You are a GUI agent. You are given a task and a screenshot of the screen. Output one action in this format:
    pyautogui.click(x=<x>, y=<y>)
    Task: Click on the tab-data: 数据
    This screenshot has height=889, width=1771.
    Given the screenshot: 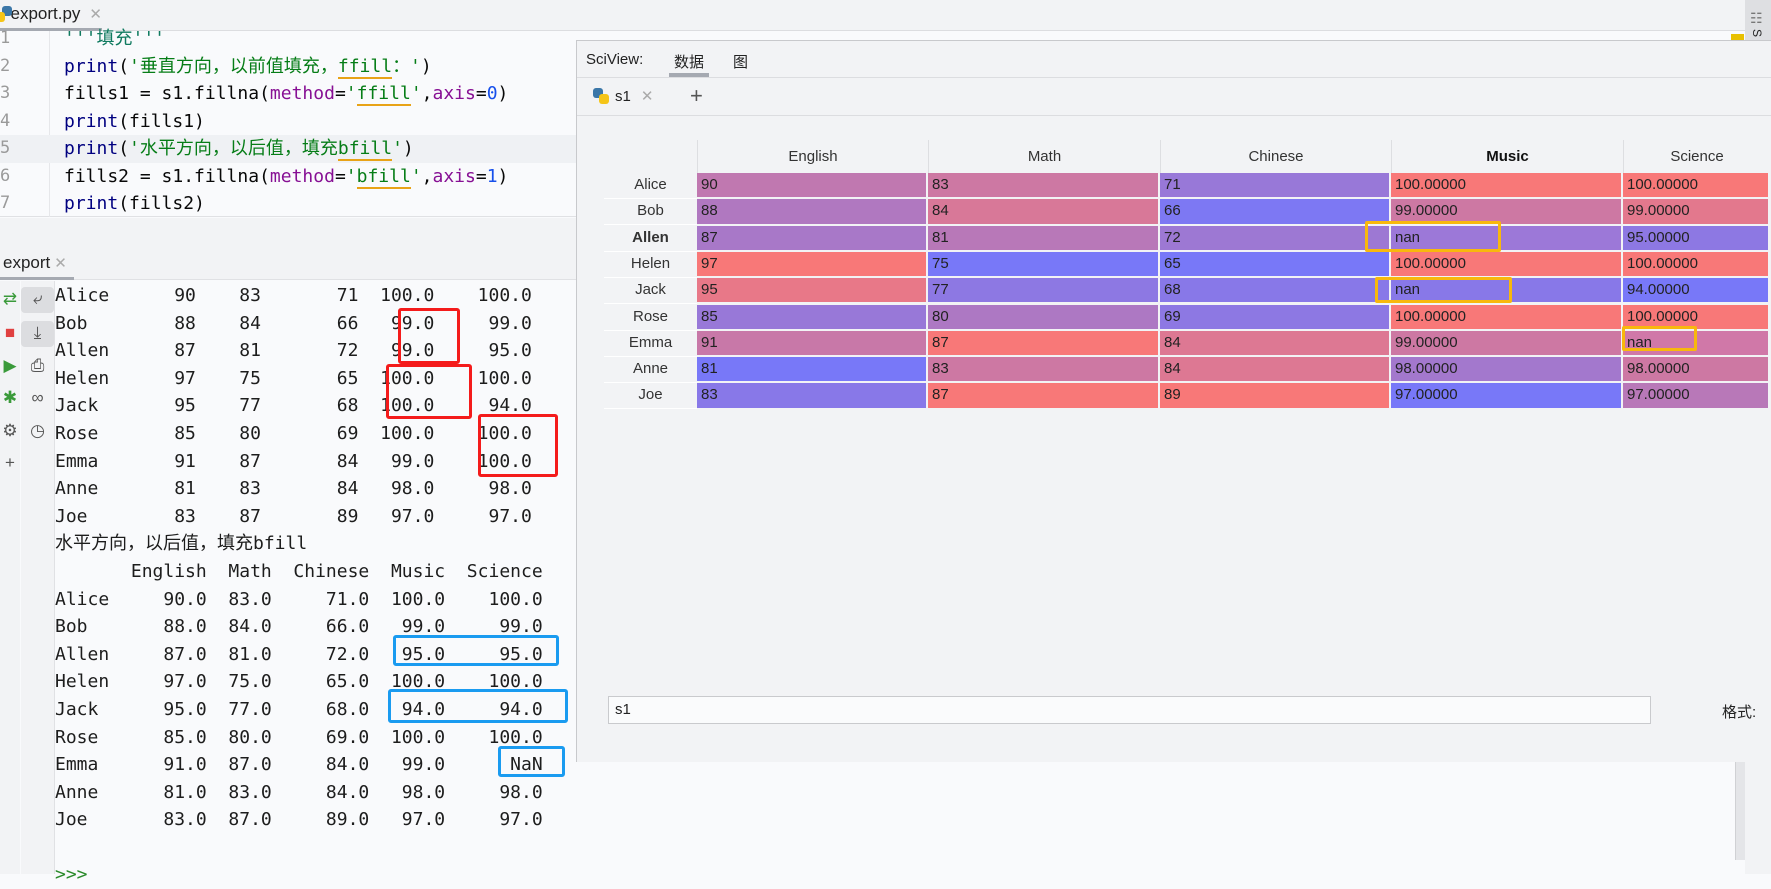 What is the action you would take?
    pyautogui.click(x=689, y=64)
    